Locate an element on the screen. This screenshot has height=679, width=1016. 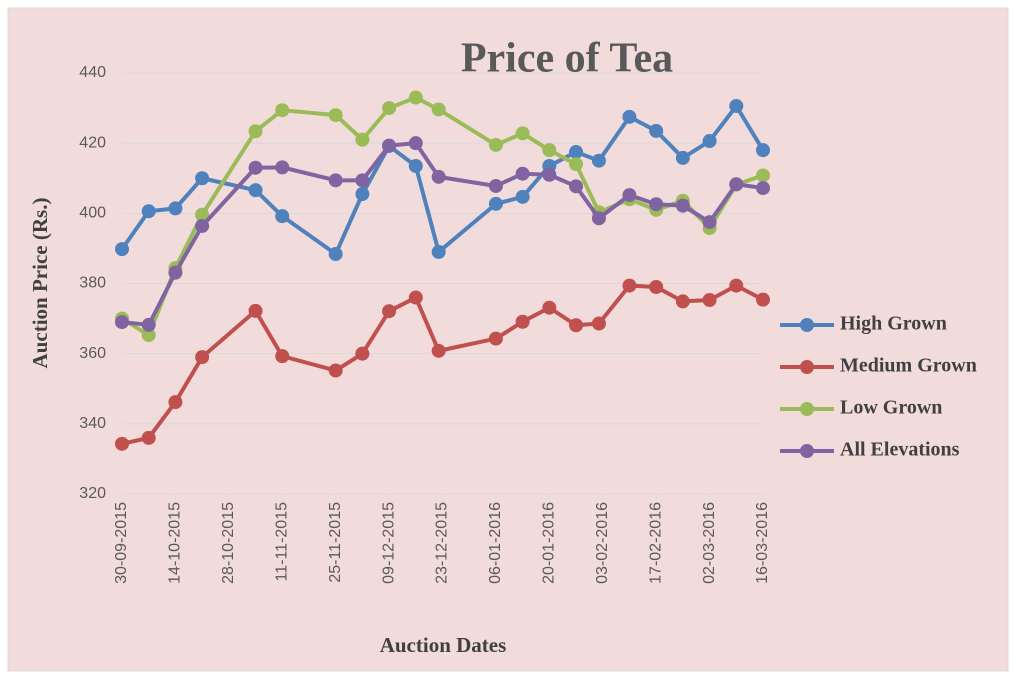
x-tick-label: 17-02-2016 is located at coordinates (655, 543).